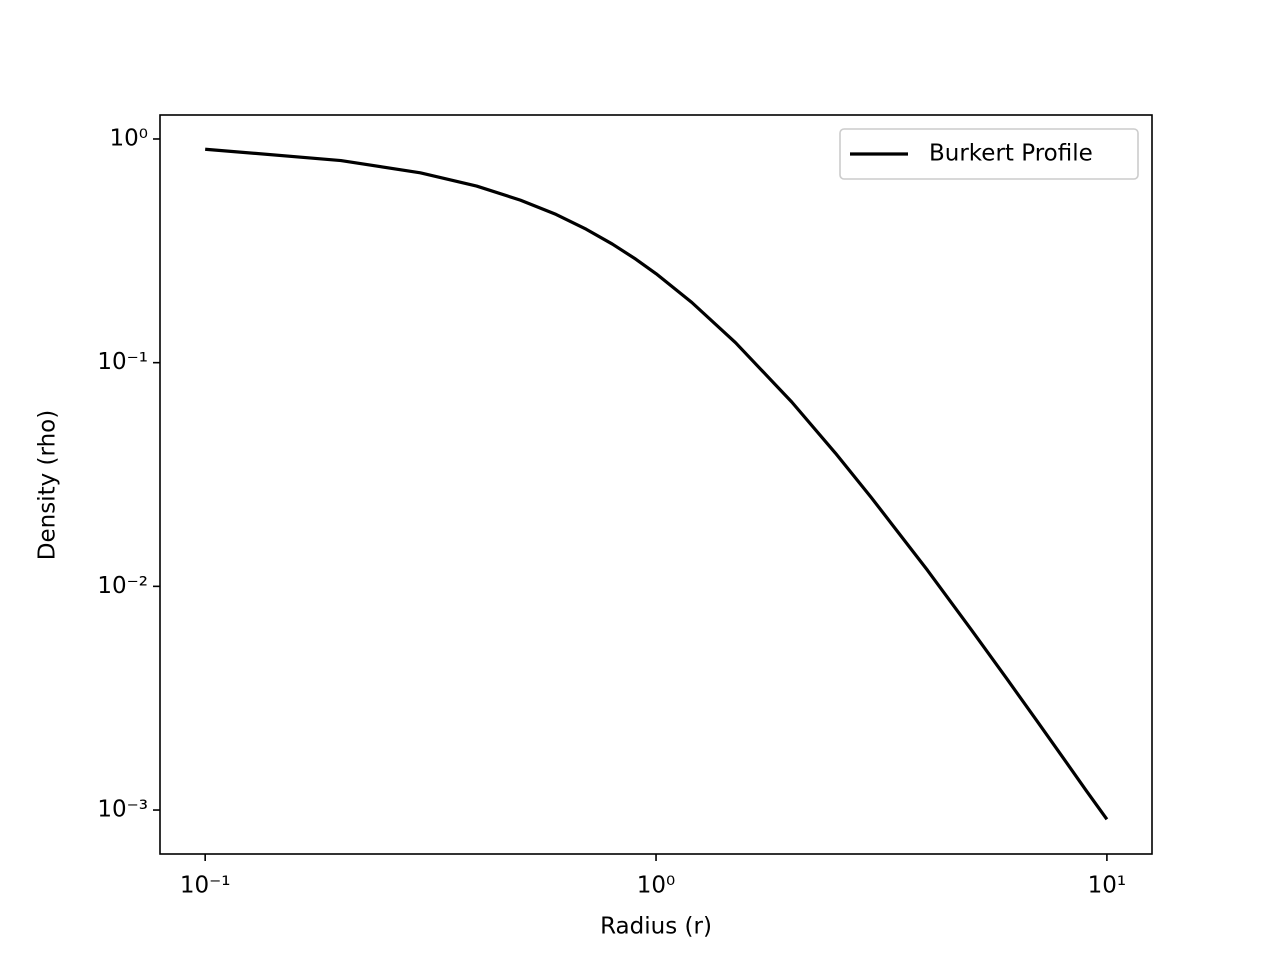  What do you see at coordinates (1011, 154) in the screenshot?
I see `legend-label: Burkert Profile` at bounding box center [1011, 154].